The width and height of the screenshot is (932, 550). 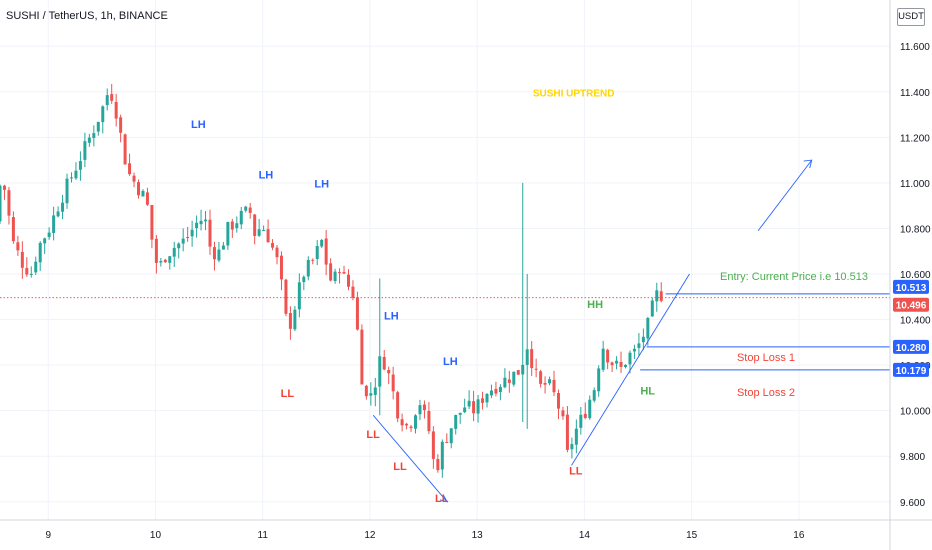 I want to click on y-tick-label: 11.000, so click(x=915, y=184).